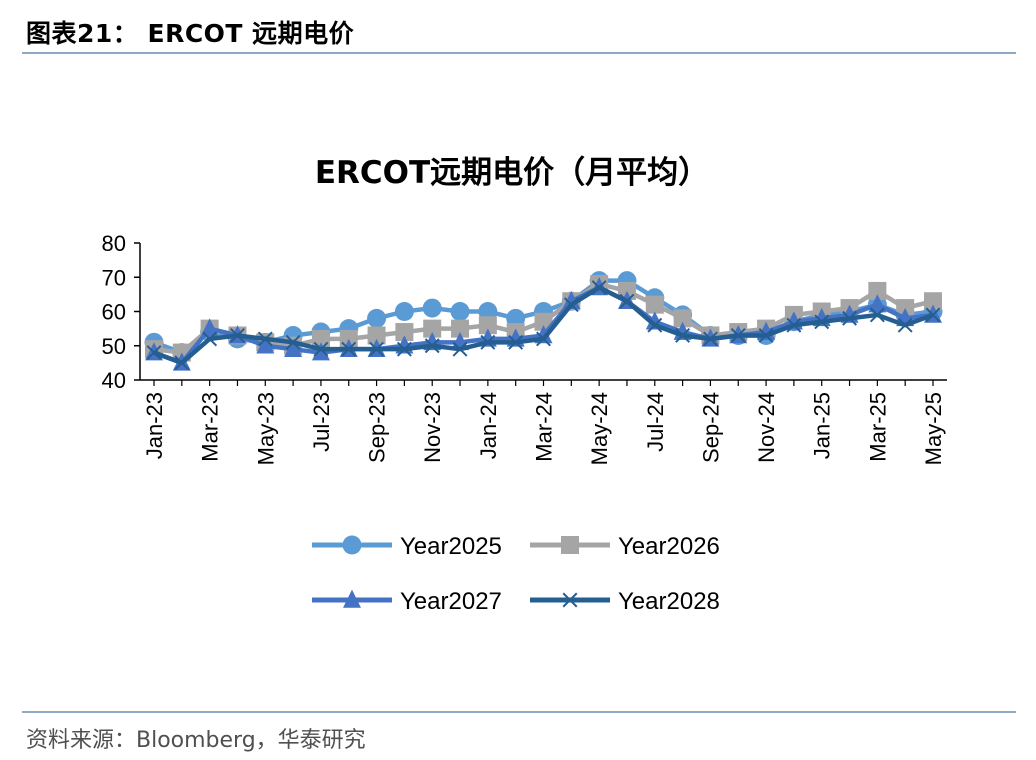  What do you see at coordinates (822, 425) in the screenshot?
I see `x-tick-label: Jan-25` at bounding box center [822, 425].